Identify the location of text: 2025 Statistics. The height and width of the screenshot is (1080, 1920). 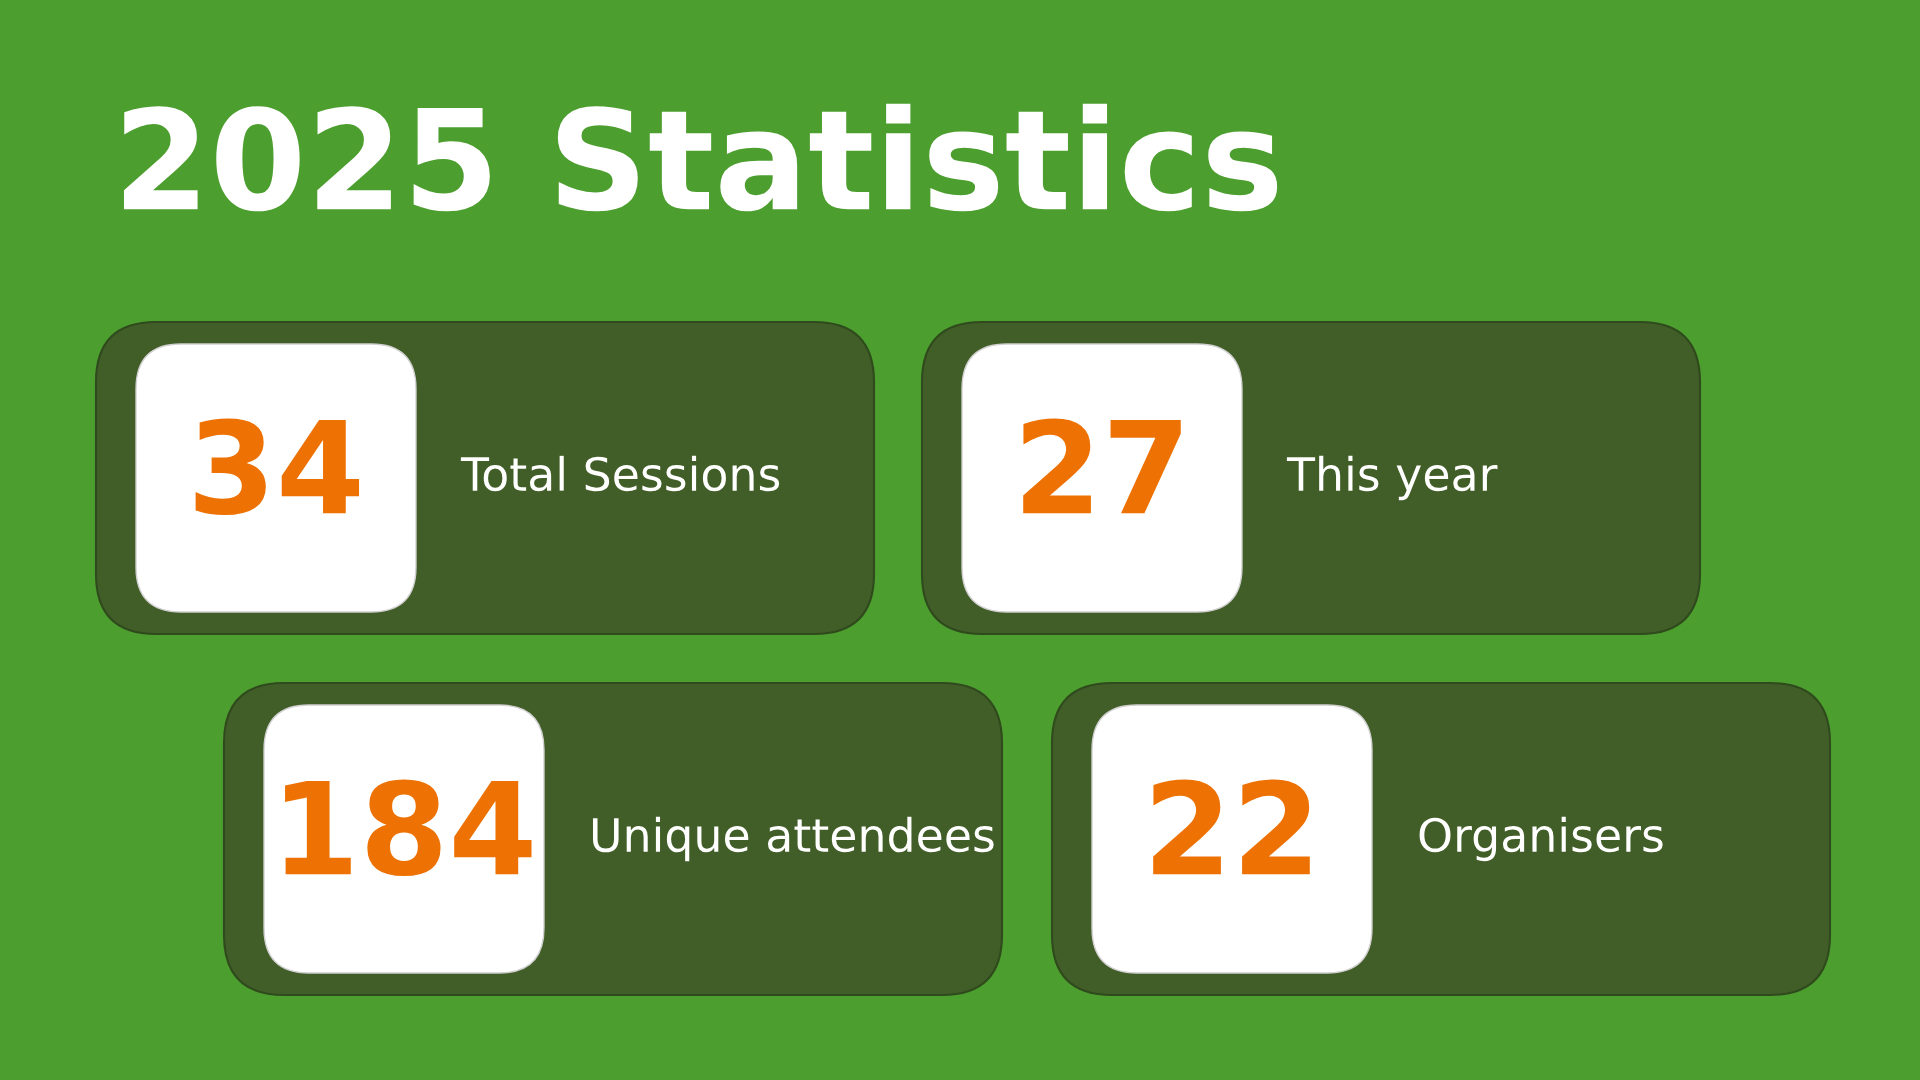
(700, 157).